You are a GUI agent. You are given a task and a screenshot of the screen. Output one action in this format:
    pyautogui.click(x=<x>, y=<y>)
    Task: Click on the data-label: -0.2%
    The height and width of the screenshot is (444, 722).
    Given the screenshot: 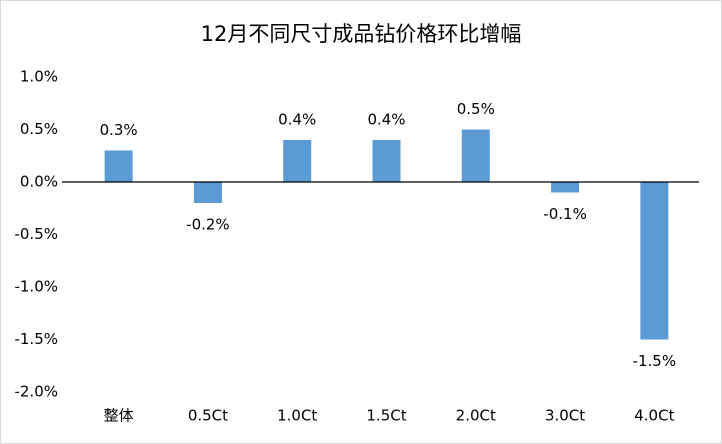 What is the action you would take?
    pyautogui.click(x=208, y=225)
    